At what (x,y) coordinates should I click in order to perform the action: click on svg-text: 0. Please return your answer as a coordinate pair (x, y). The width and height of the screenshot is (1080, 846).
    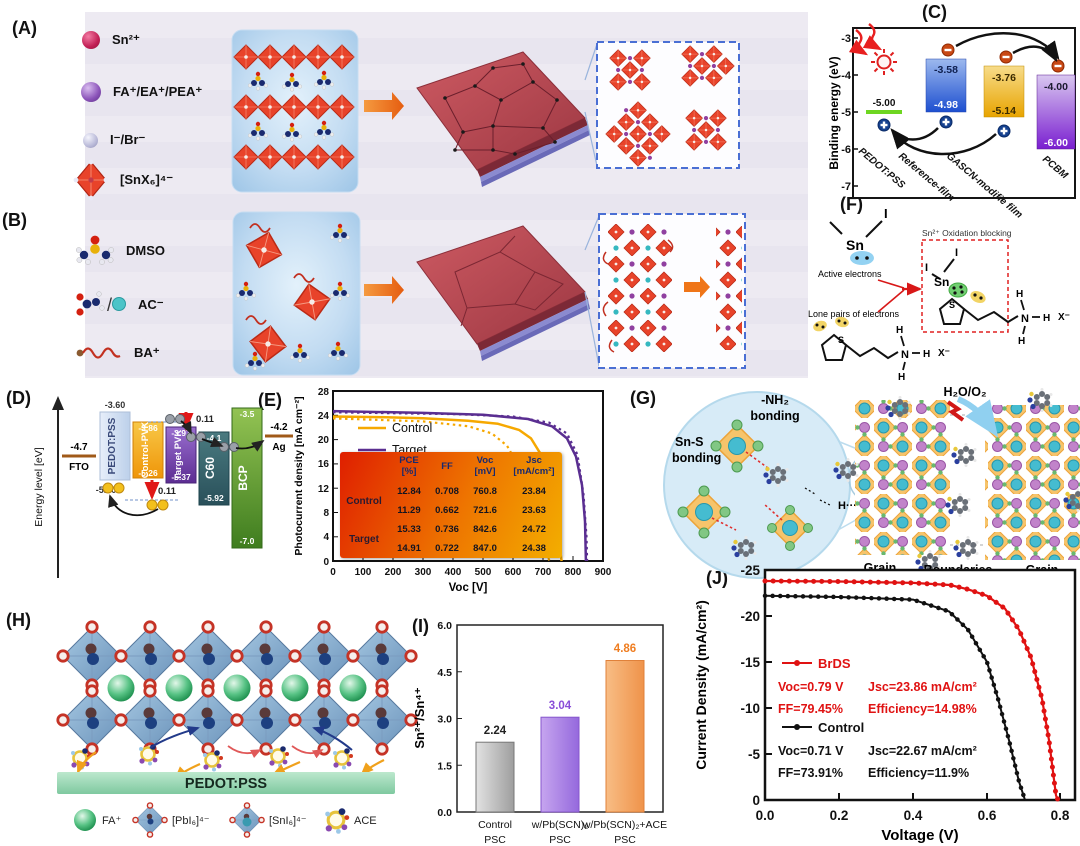
    Looking at the image, I should click on (326, 562).